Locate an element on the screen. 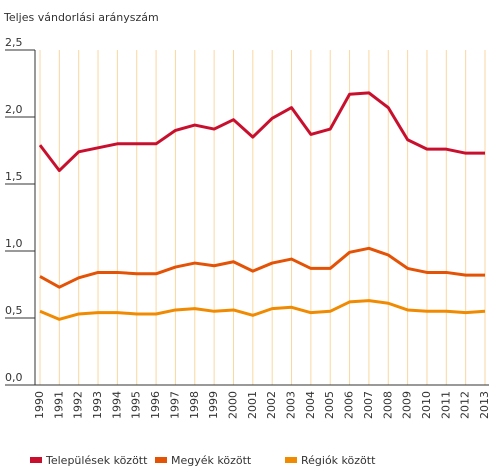 The height and width of the screenshot is (469, 494). x-tick-label: 1992 is located at coordinates (78, 405).